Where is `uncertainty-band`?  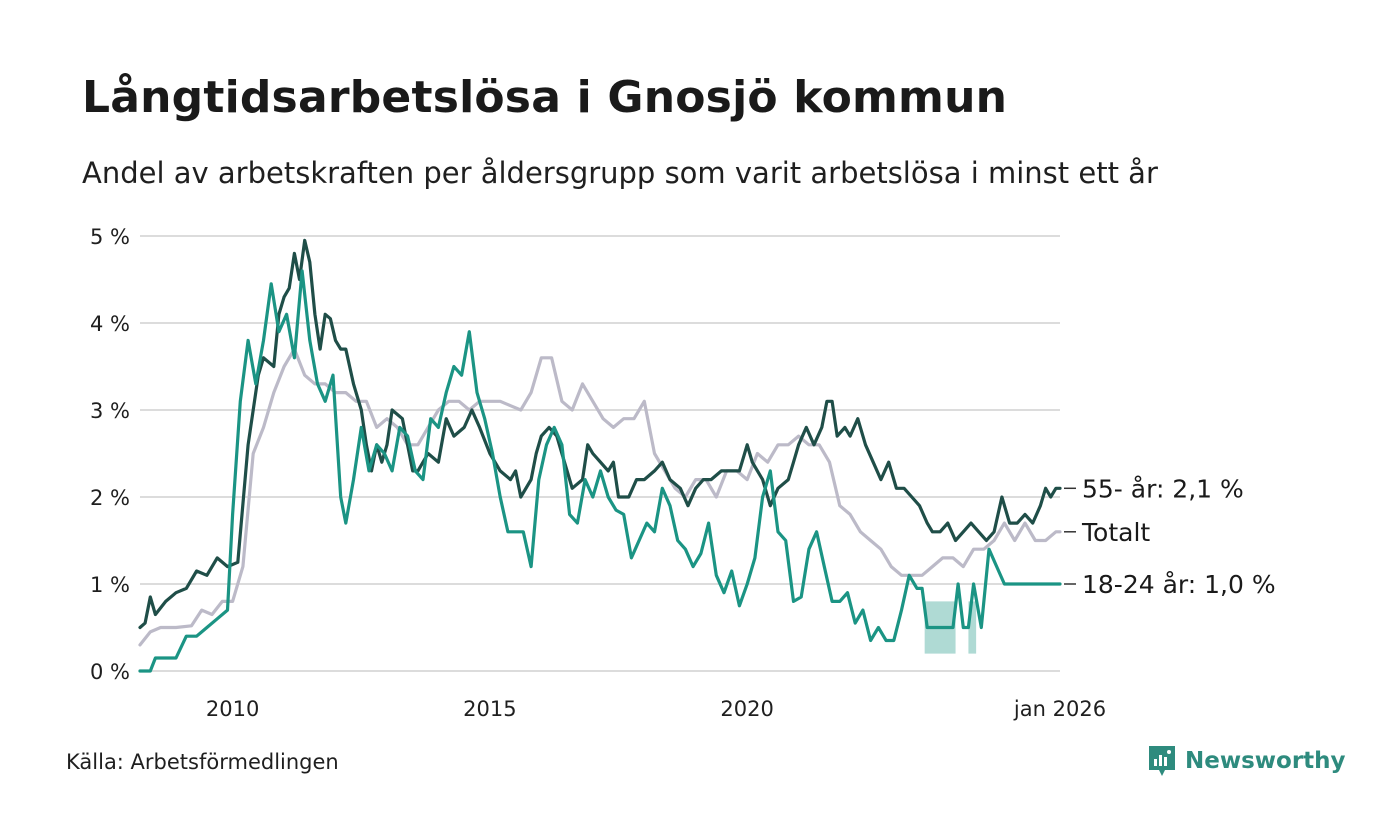
uncertainty-band is located at coordinates (972, 627).